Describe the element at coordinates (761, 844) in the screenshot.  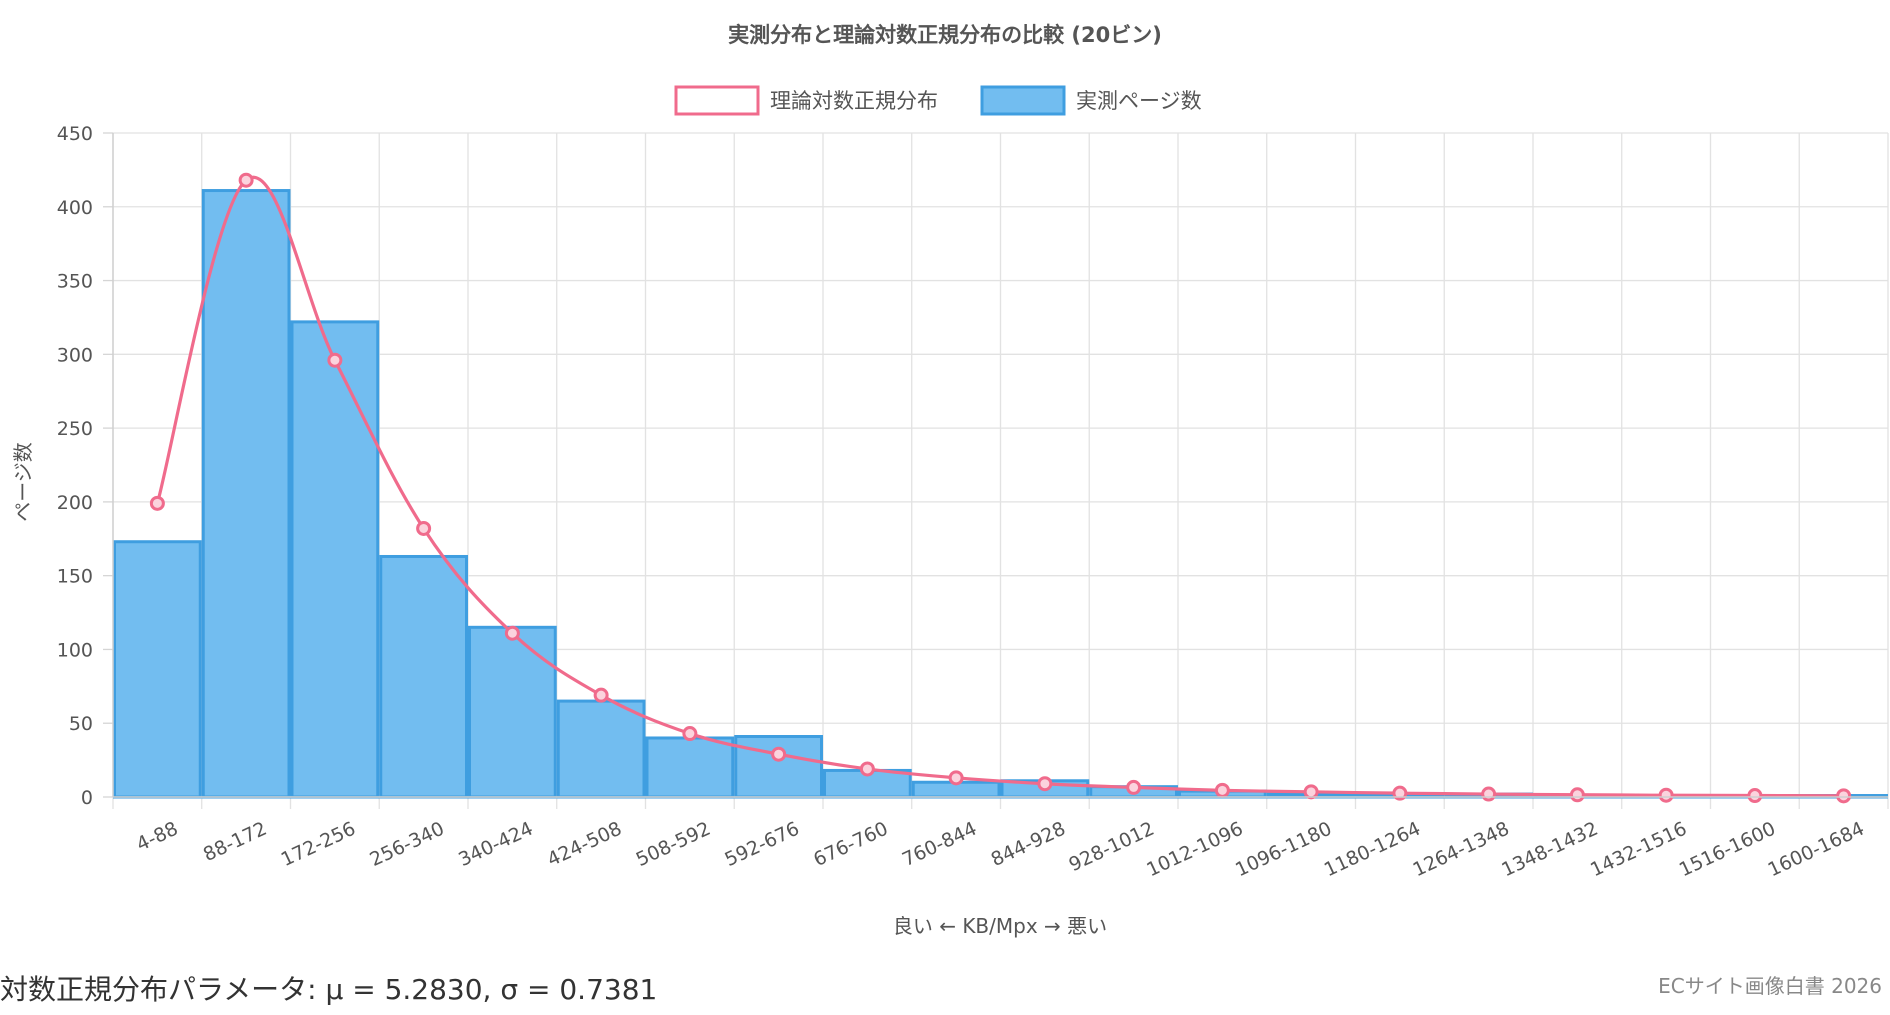
I see `x-tick-label: 592-676` at that location.